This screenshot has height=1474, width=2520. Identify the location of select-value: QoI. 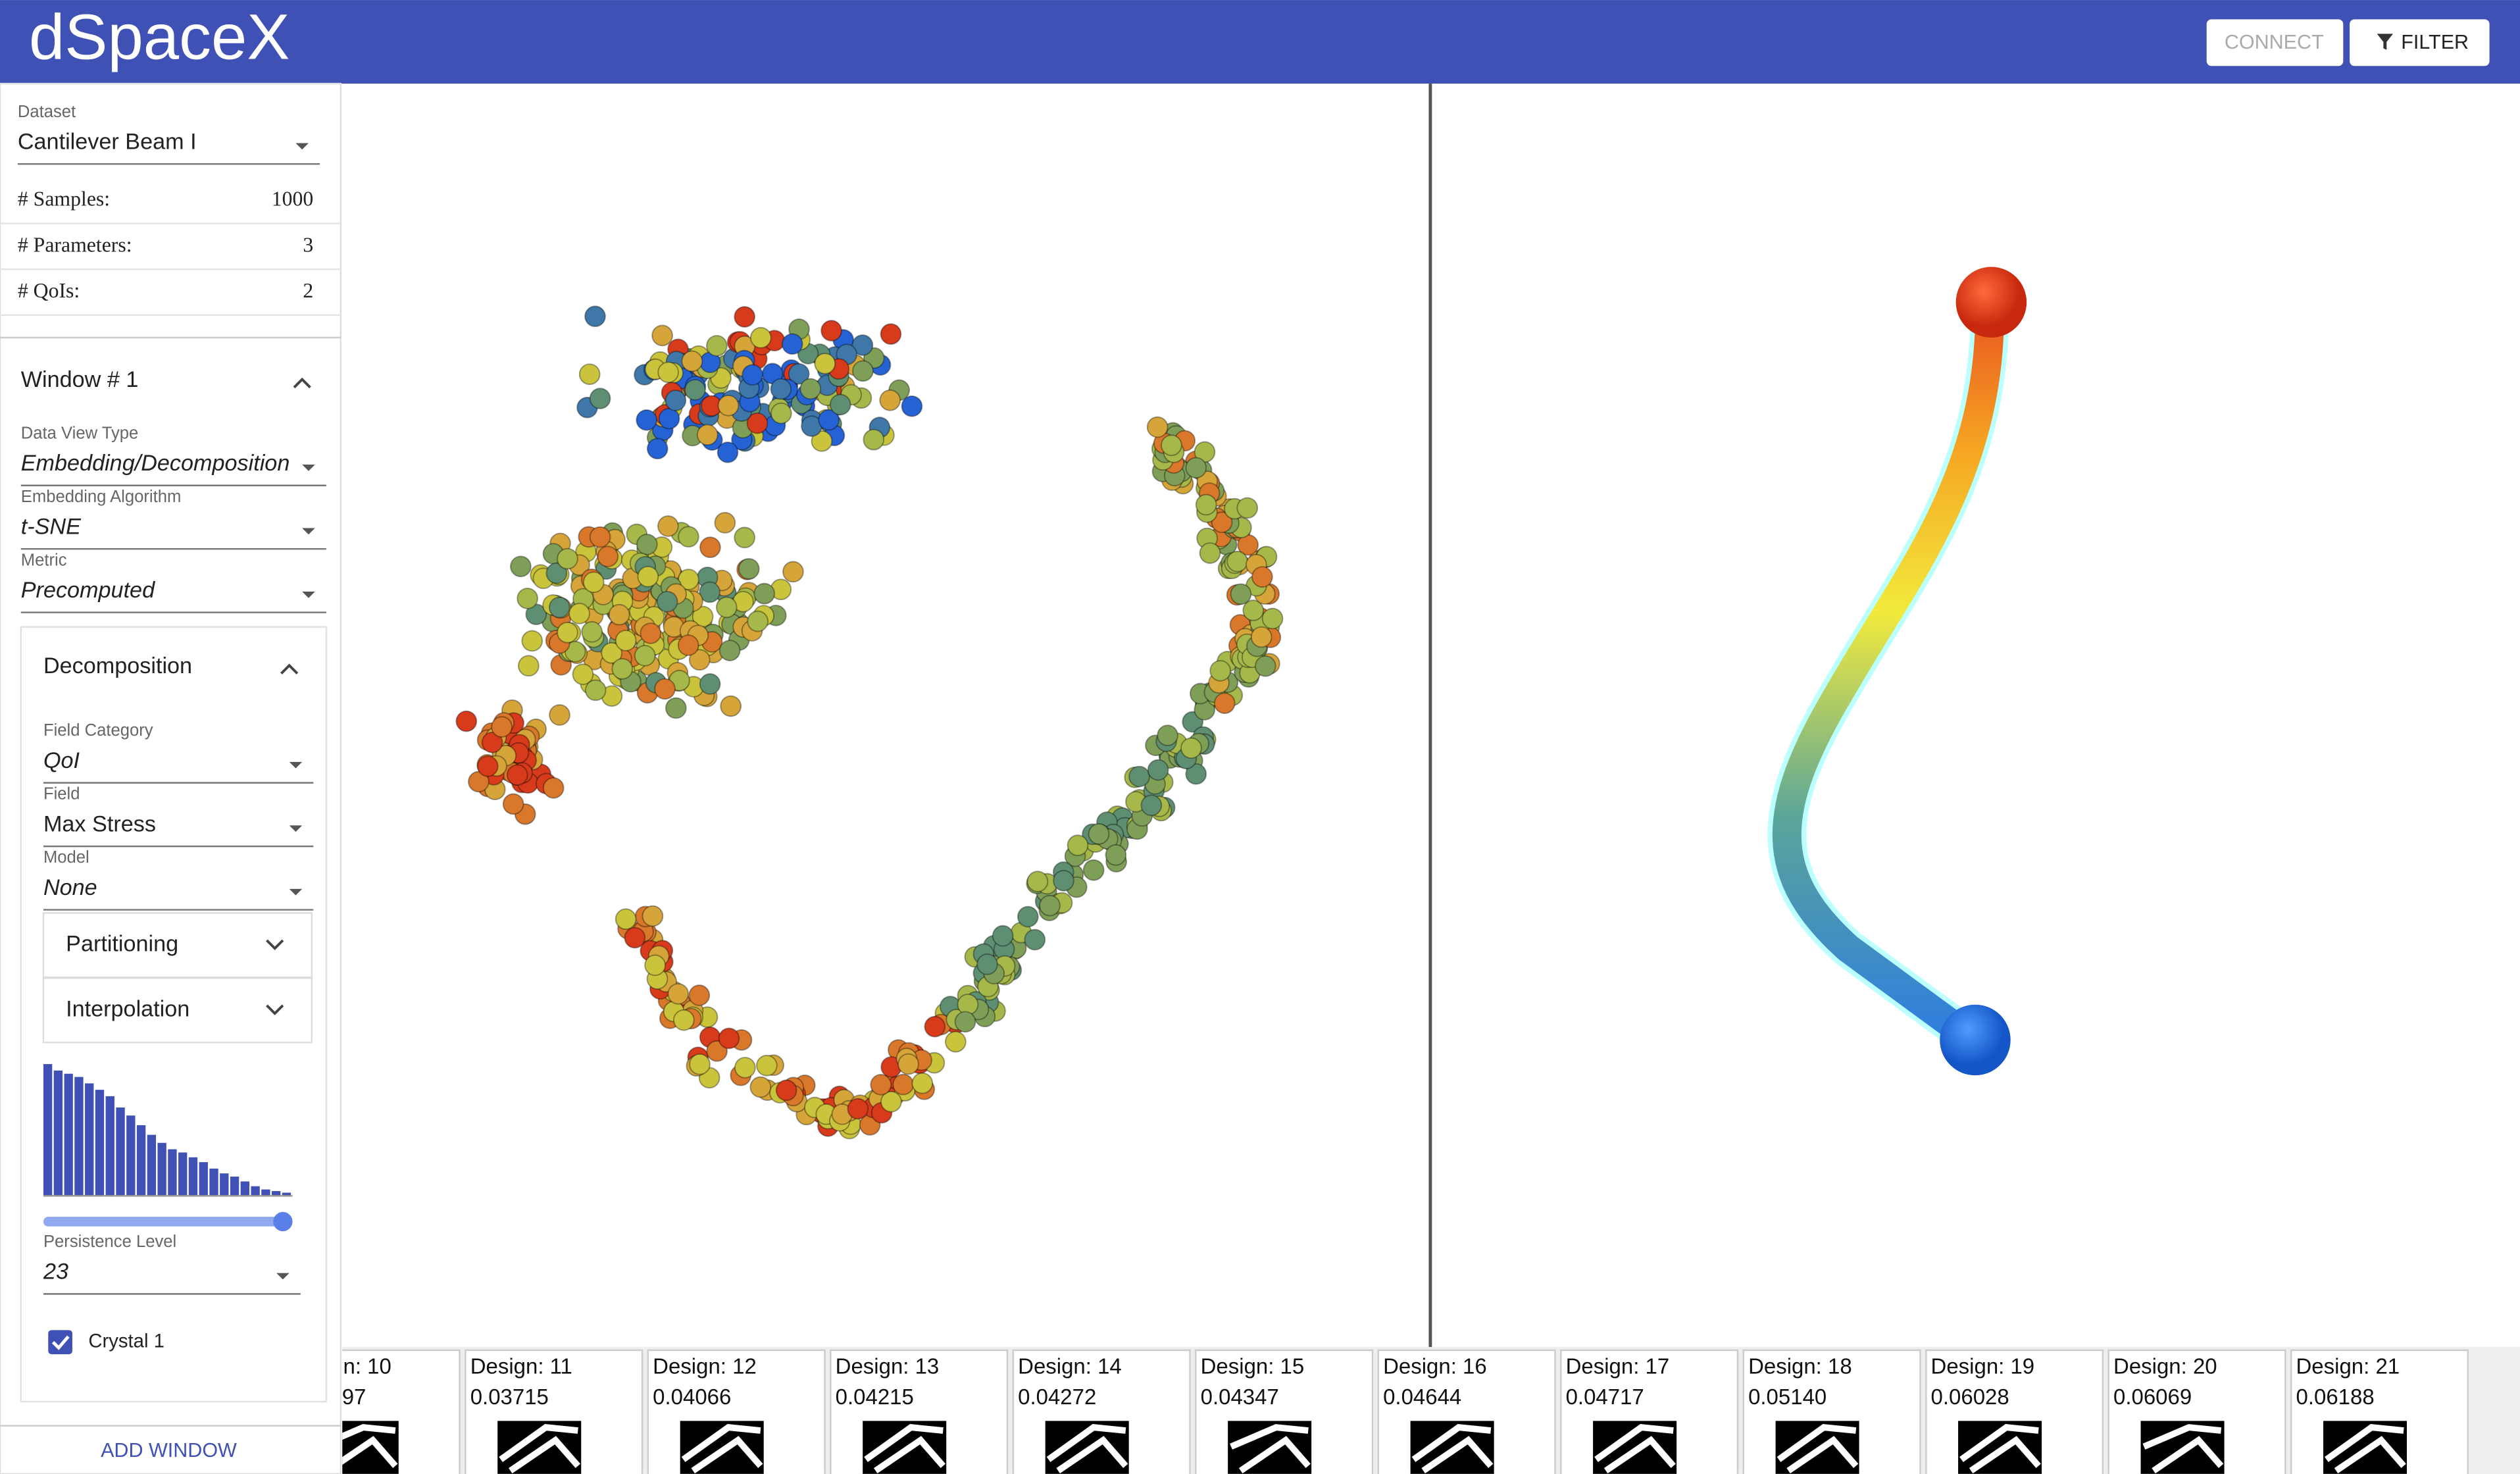
(61, 760).